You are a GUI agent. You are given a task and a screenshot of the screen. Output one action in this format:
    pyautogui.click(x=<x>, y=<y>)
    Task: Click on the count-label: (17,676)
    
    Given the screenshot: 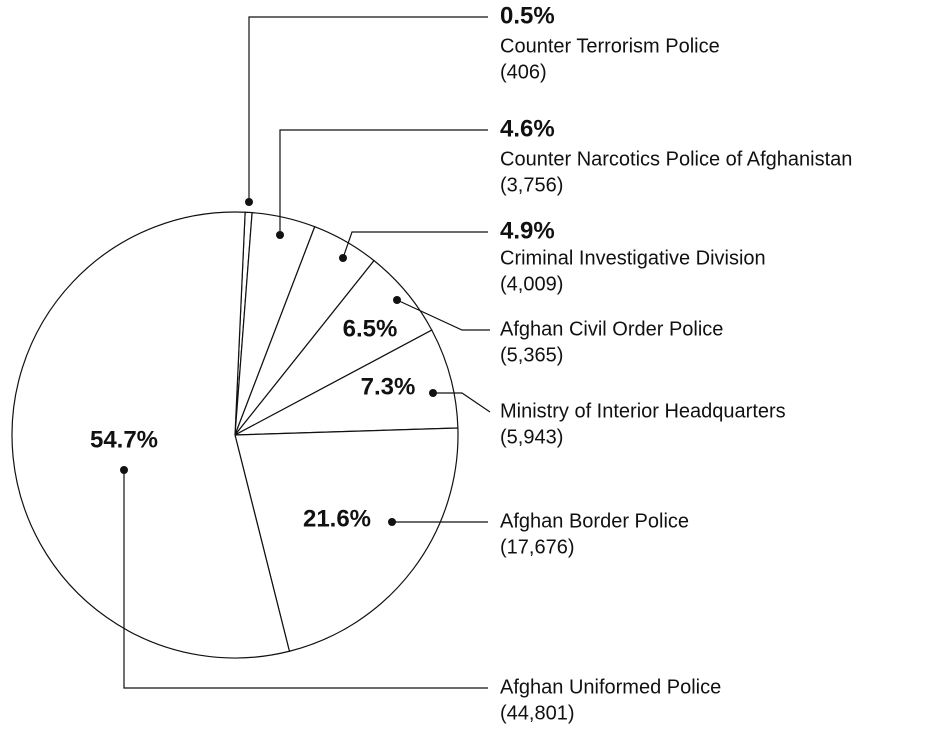 What is the action you would take?
    pyautogui.click(x=537, y=547)
    